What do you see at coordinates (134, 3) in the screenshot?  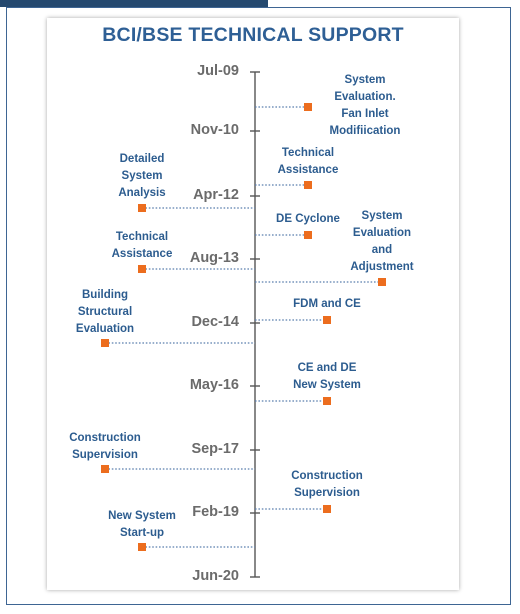 I see `top-accent-bar` at bounding box center [134, 3].